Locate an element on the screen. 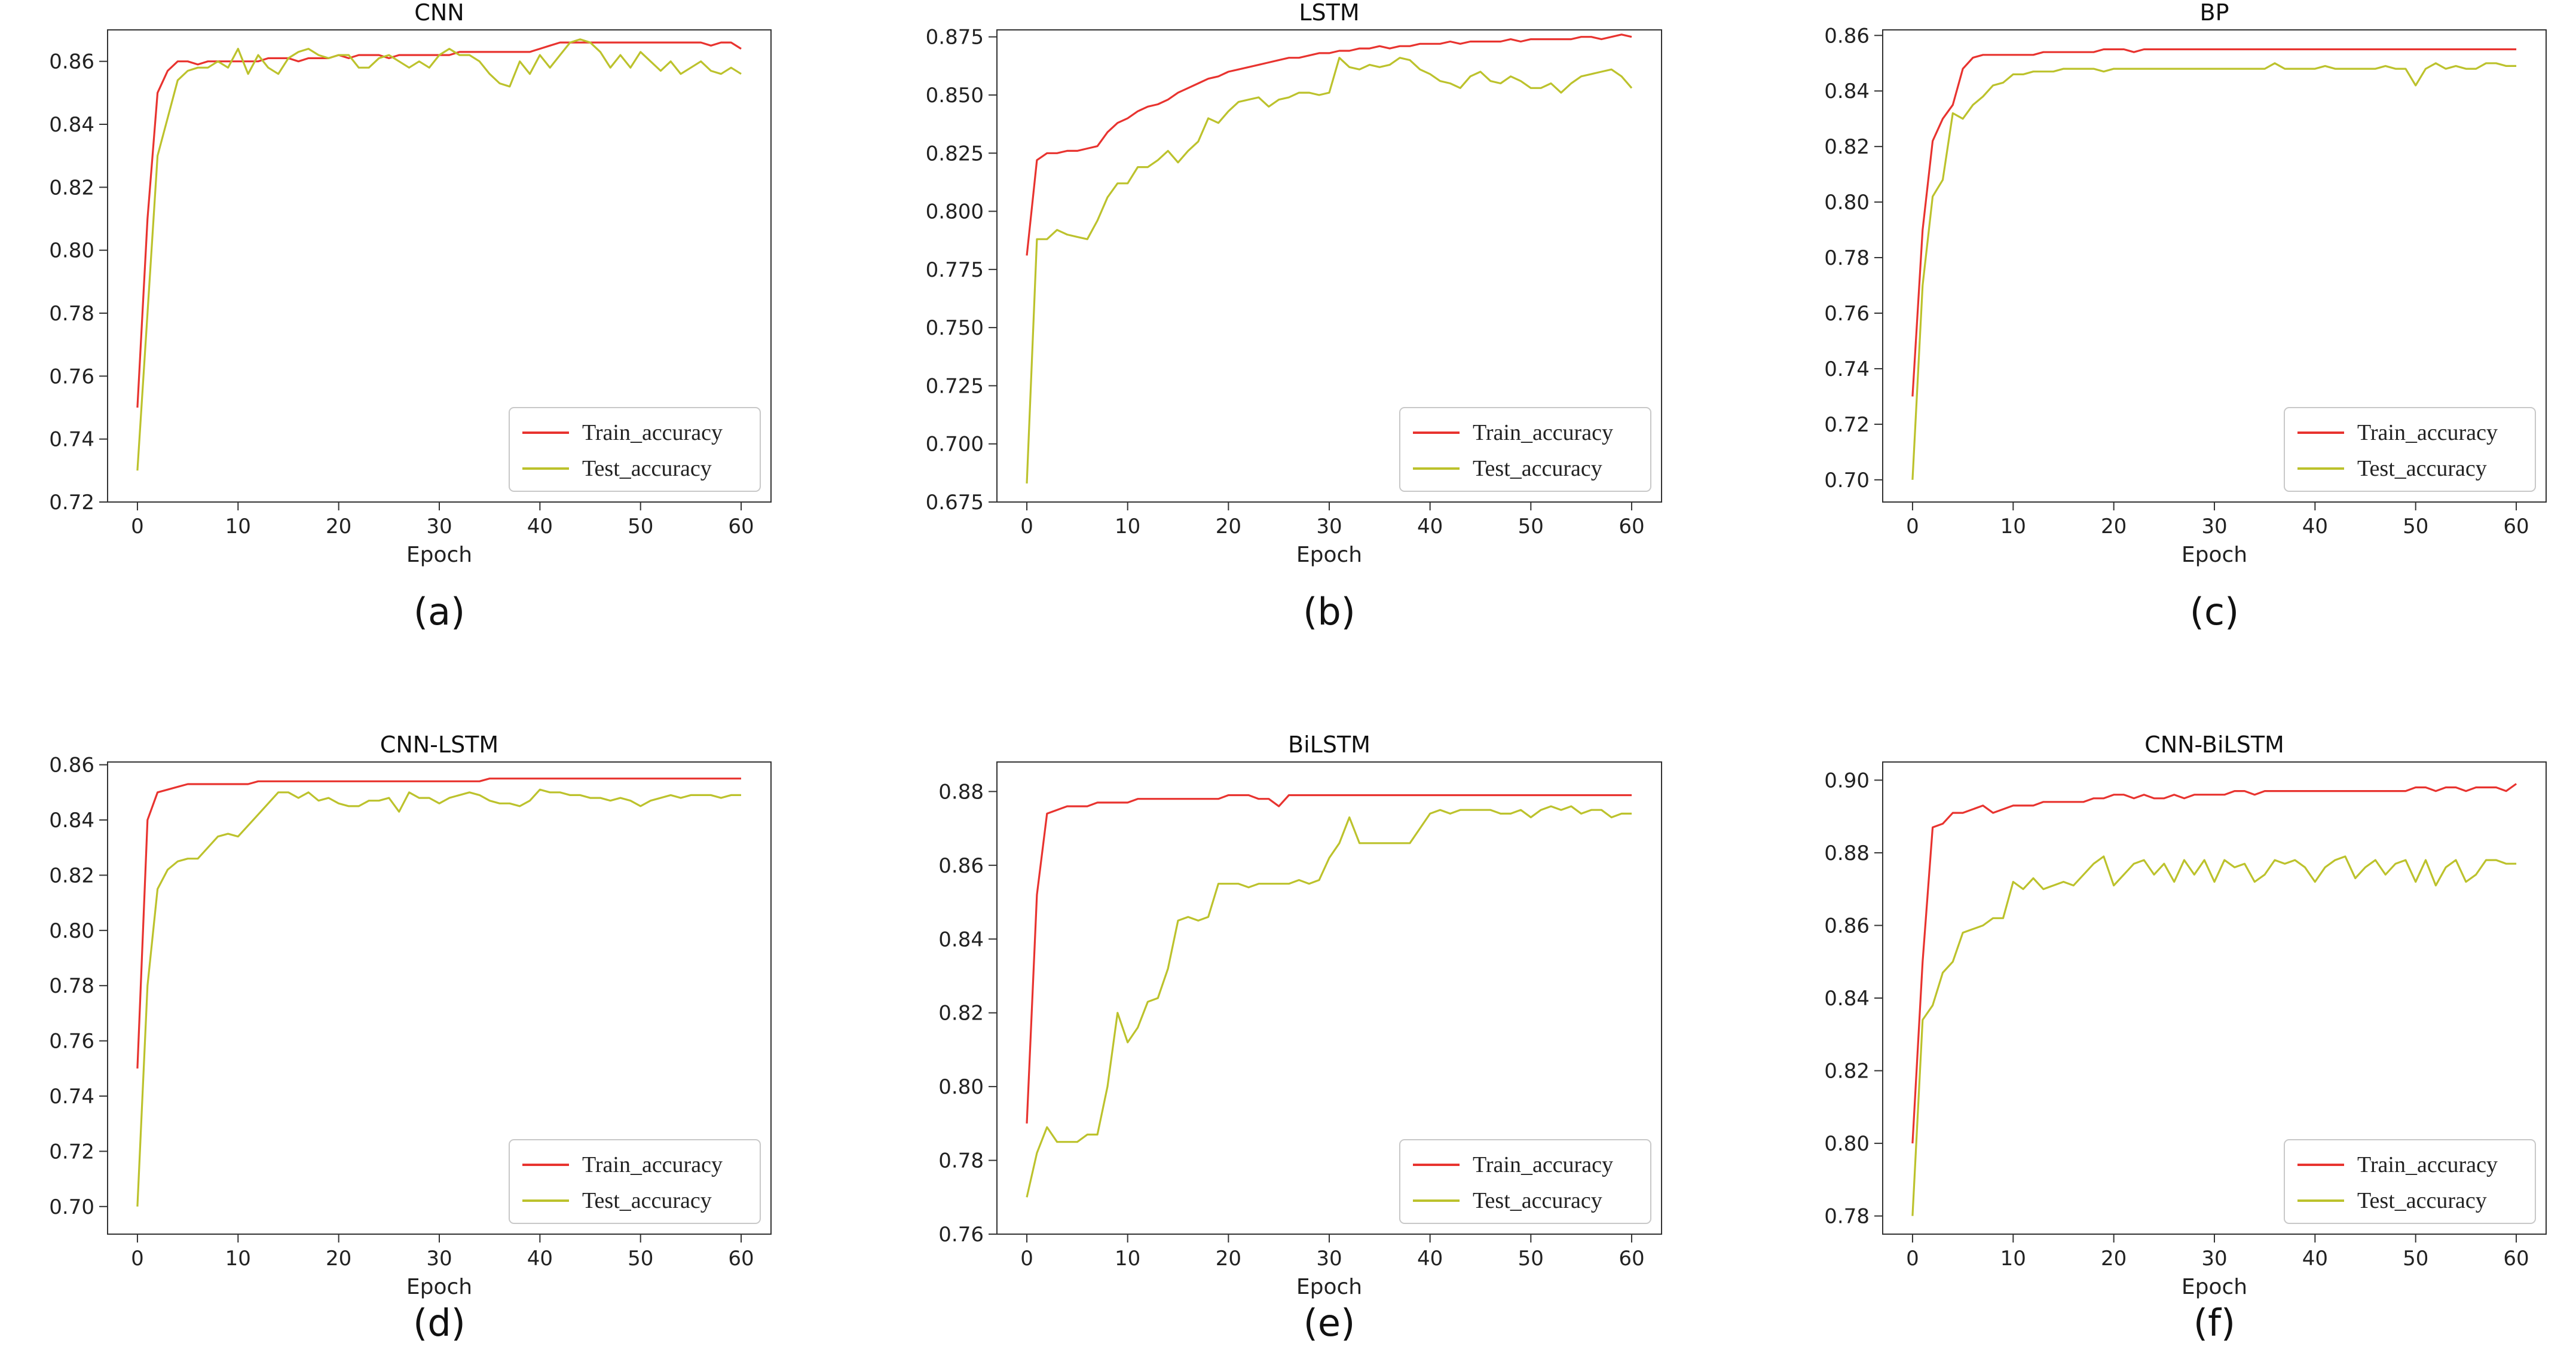  chart-title: BiLSTM is located at coordinates (1329, 745).